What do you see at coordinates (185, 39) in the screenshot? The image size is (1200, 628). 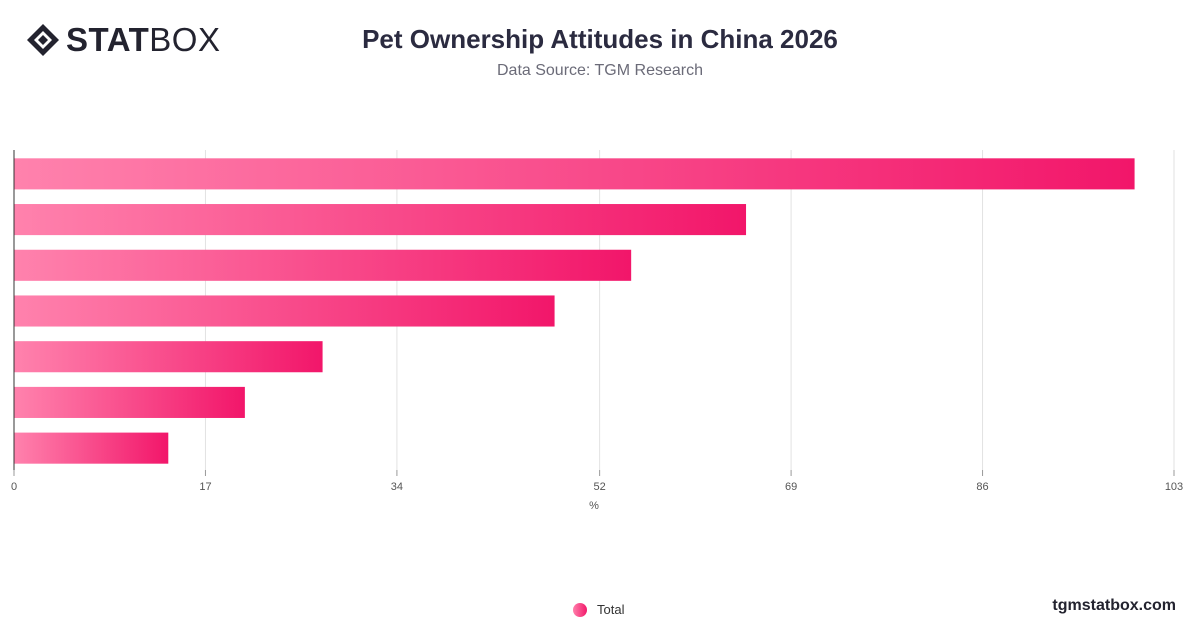 I see `logo-text-box: BOX` at bounding box center [185, 39].